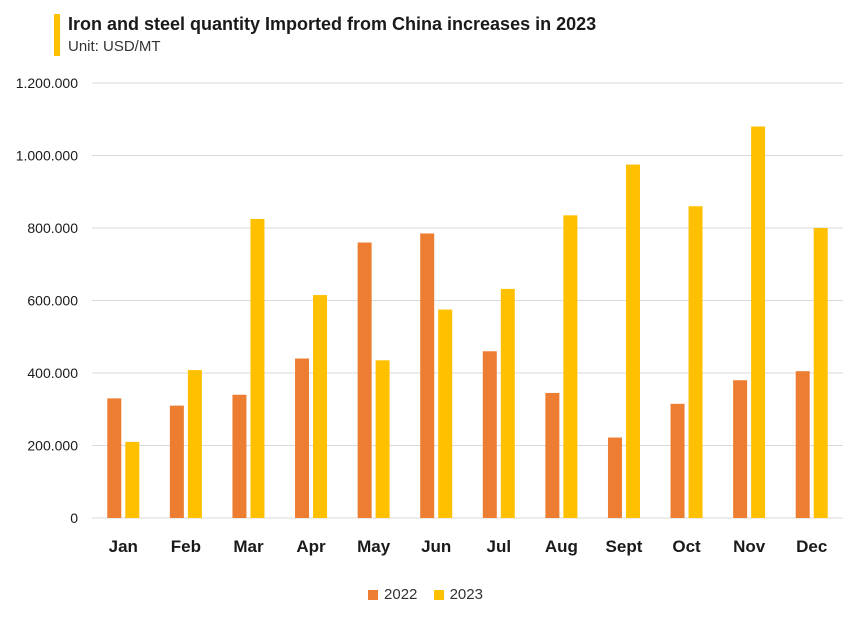 The width and height of the screenshot is (851, 619). I want to click on y-tick-label: 200.000, so click(52, 446).